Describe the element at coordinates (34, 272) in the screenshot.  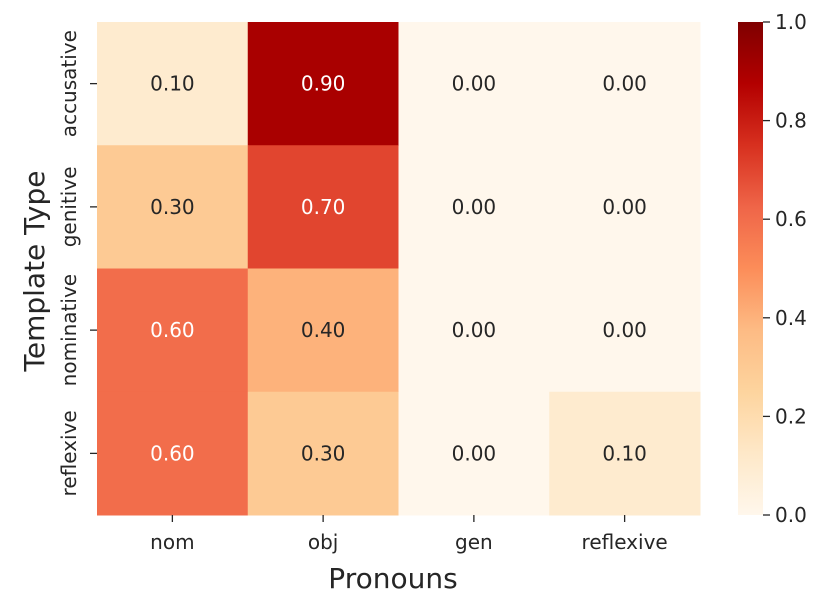
I see `y-axis-label: Template Type` at that location.